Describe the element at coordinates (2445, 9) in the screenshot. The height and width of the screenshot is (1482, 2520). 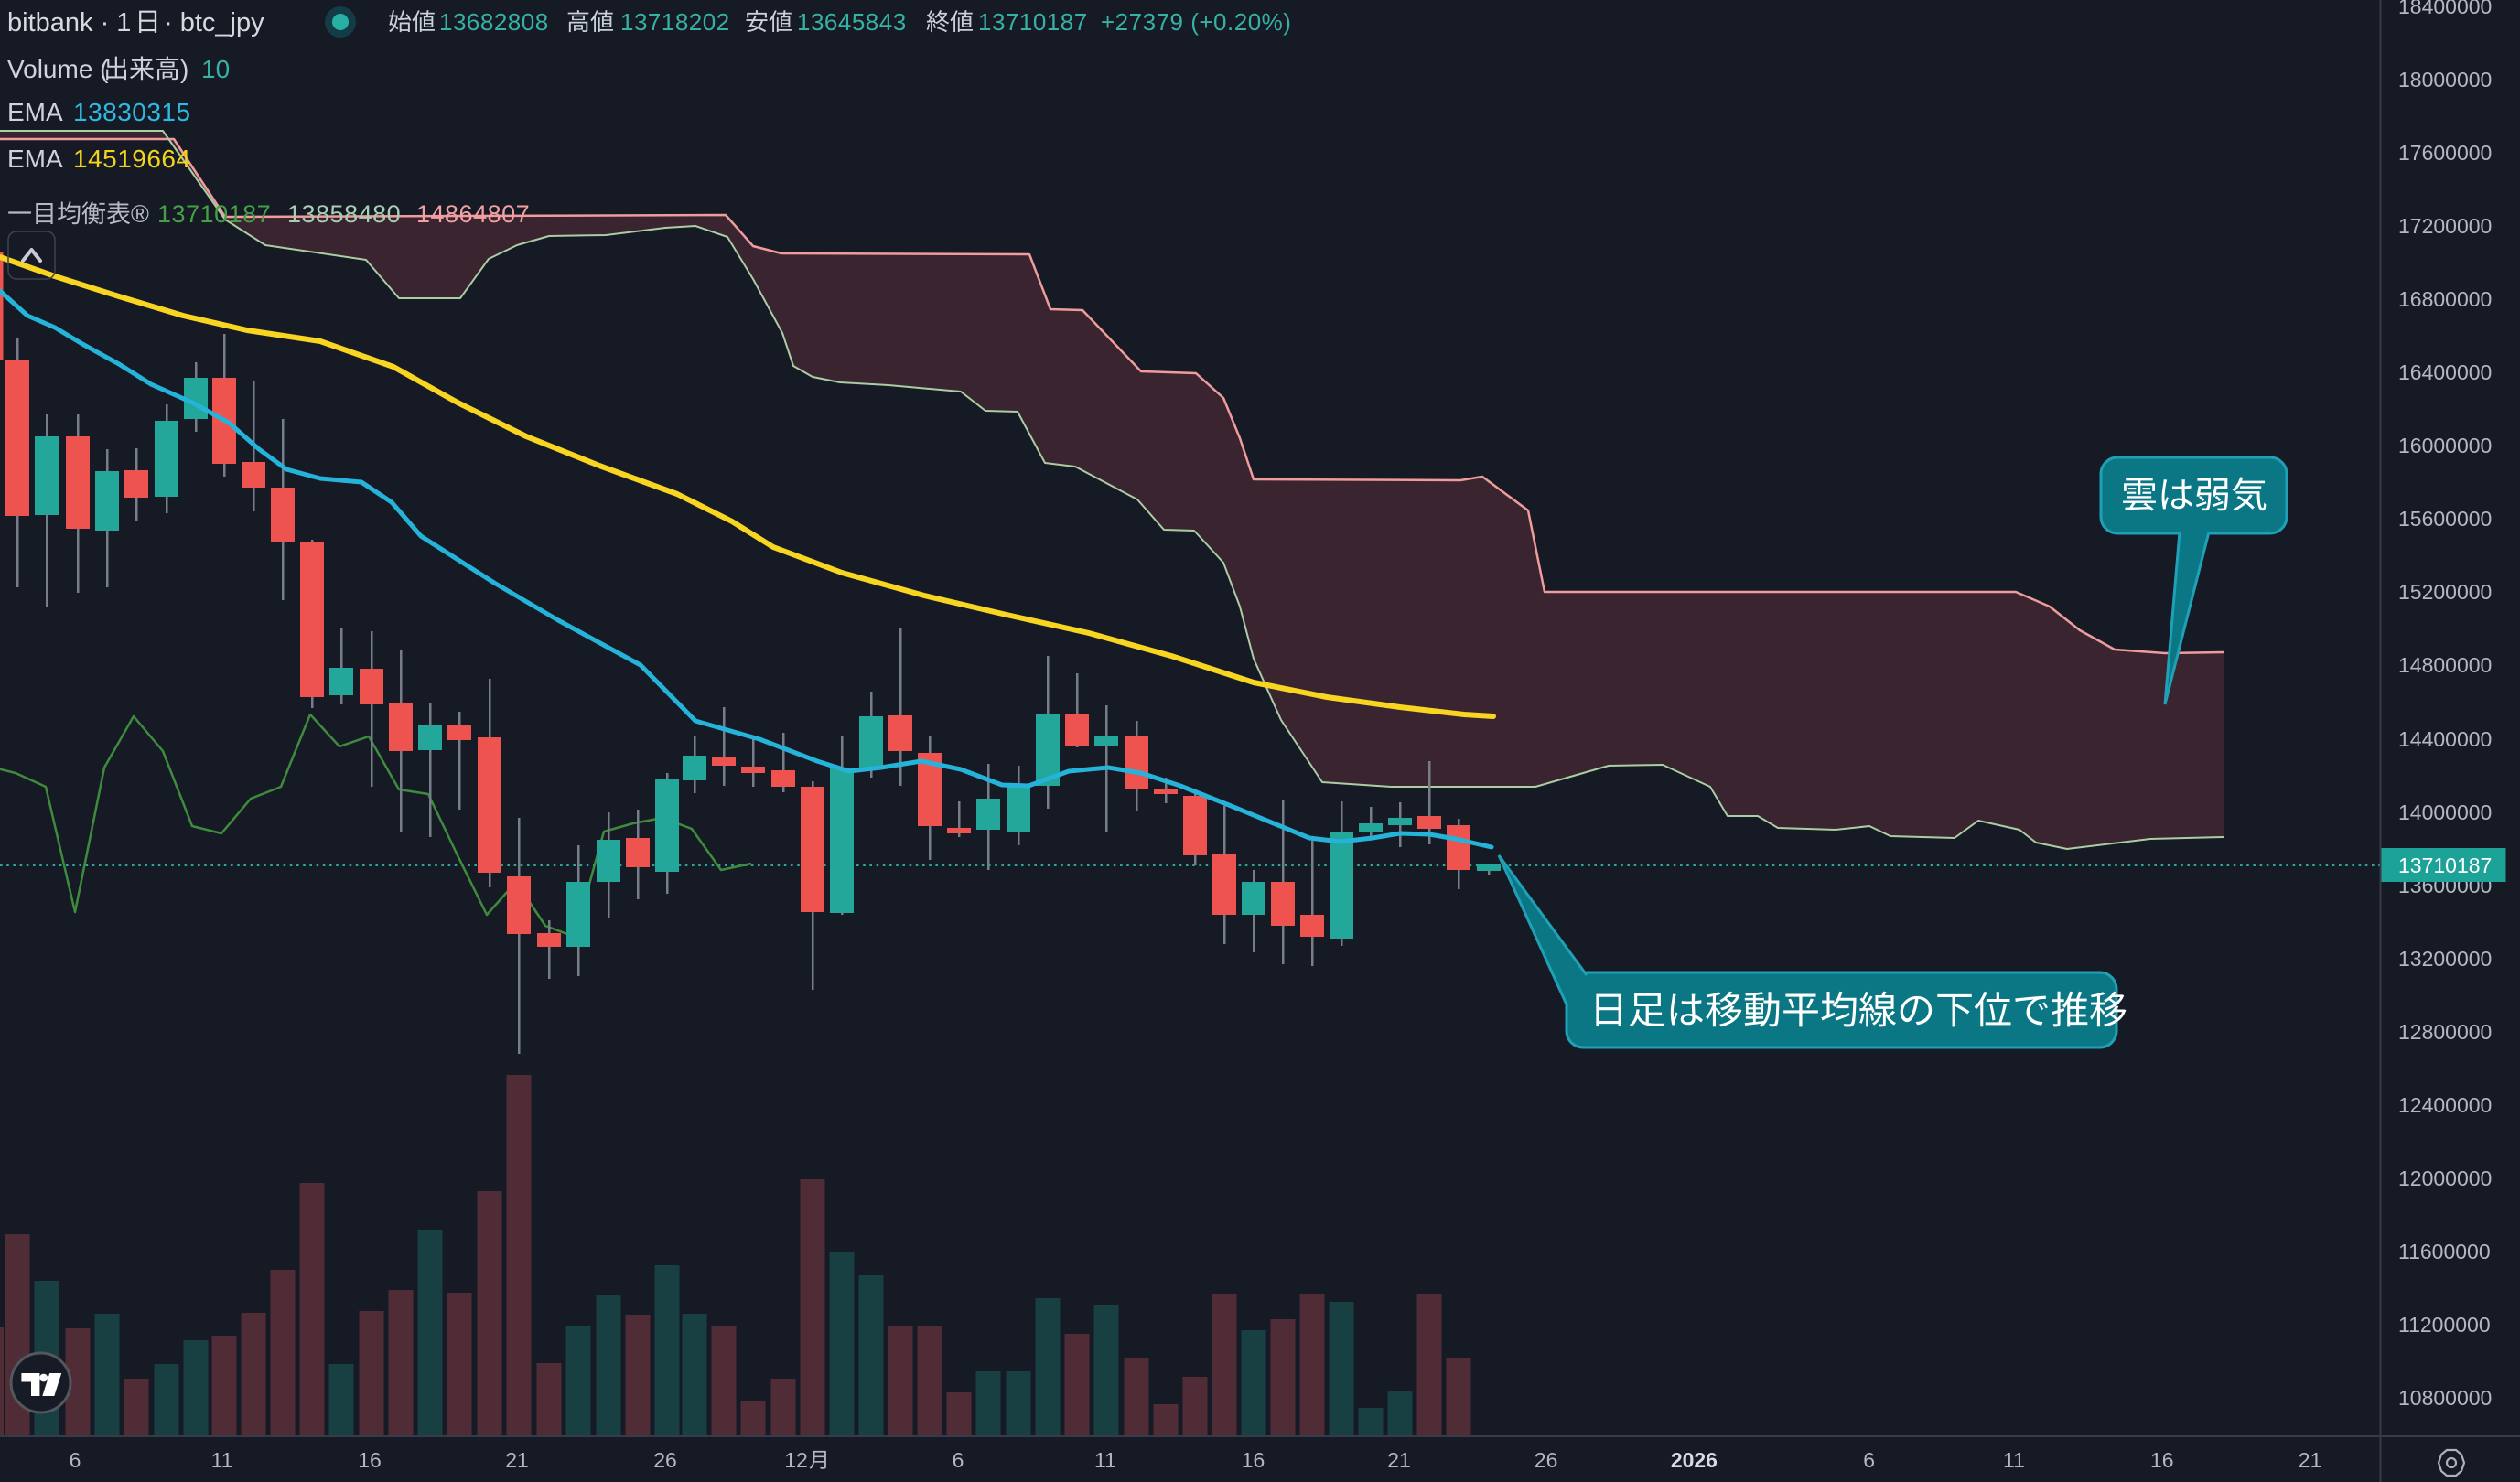
I see `svg-text: 18400000` at that location.